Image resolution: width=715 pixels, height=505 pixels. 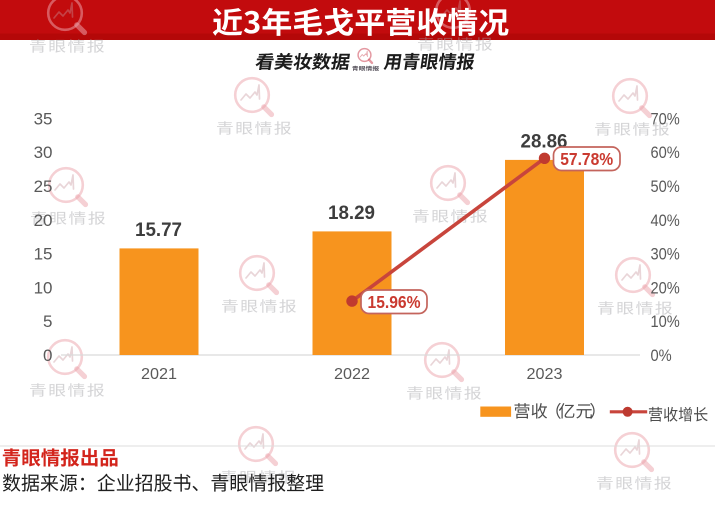 I want to click on svg-text: 50%, so click(x=665, y=186).